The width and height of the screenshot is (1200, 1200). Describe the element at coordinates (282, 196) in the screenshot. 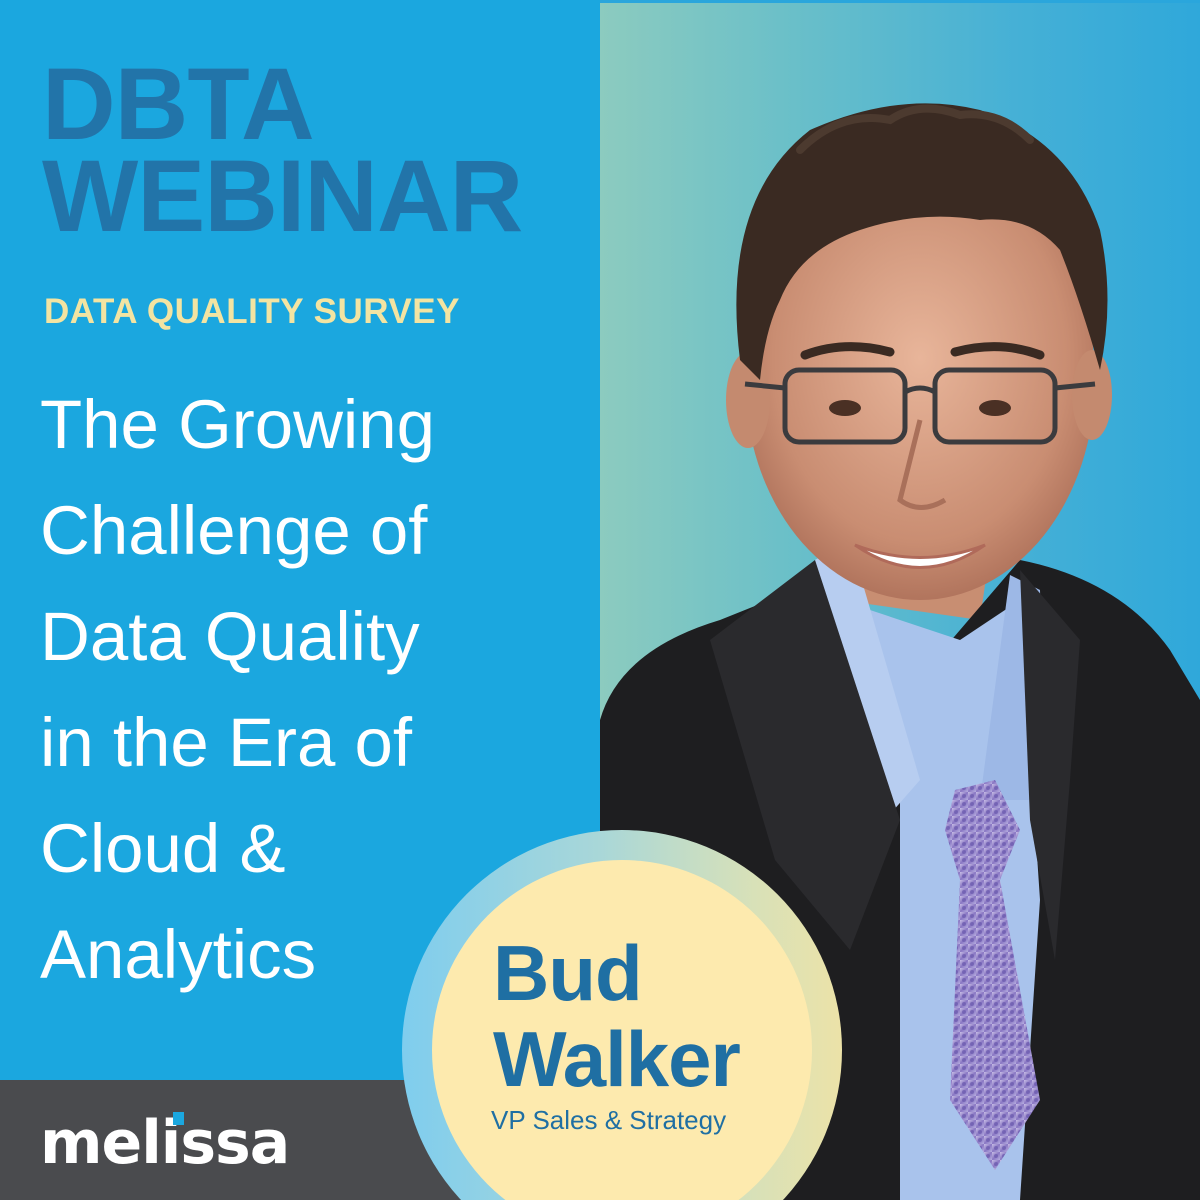

I see `headline-line-2: WEBINAR` at that location.